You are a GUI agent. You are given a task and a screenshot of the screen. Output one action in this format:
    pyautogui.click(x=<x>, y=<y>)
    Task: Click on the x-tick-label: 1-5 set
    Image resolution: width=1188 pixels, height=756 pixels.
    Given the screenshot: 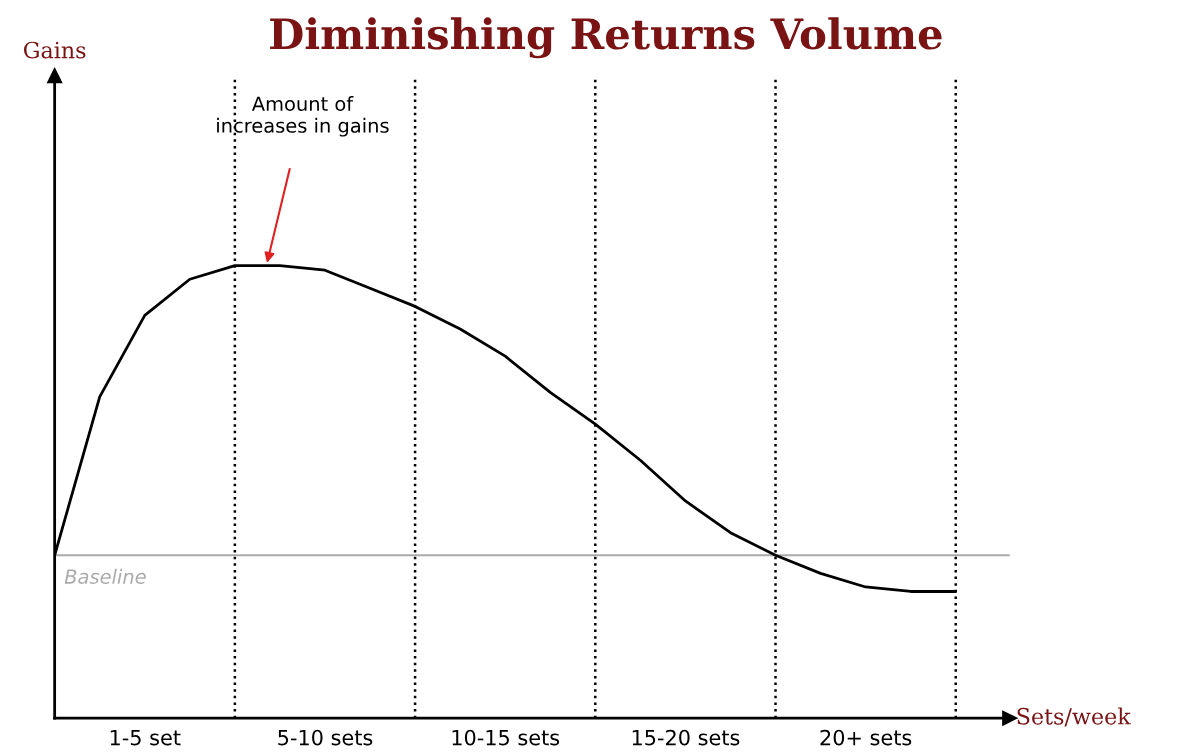 What is the action you would take?
    pyautogui.click(x=145, y=737)
    